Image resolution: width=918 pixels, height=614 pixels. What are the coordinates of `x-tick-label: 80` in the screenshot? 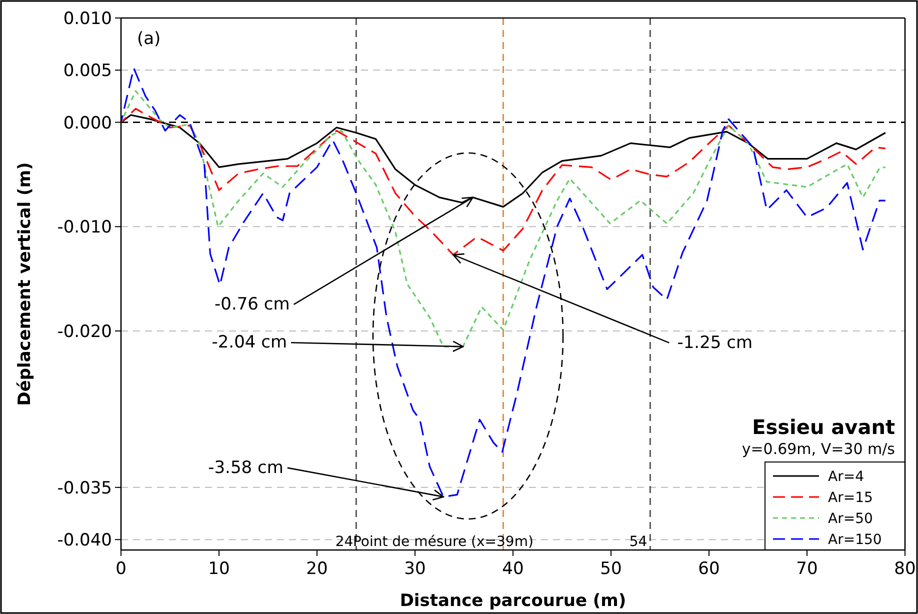 It's located at (905, 569).